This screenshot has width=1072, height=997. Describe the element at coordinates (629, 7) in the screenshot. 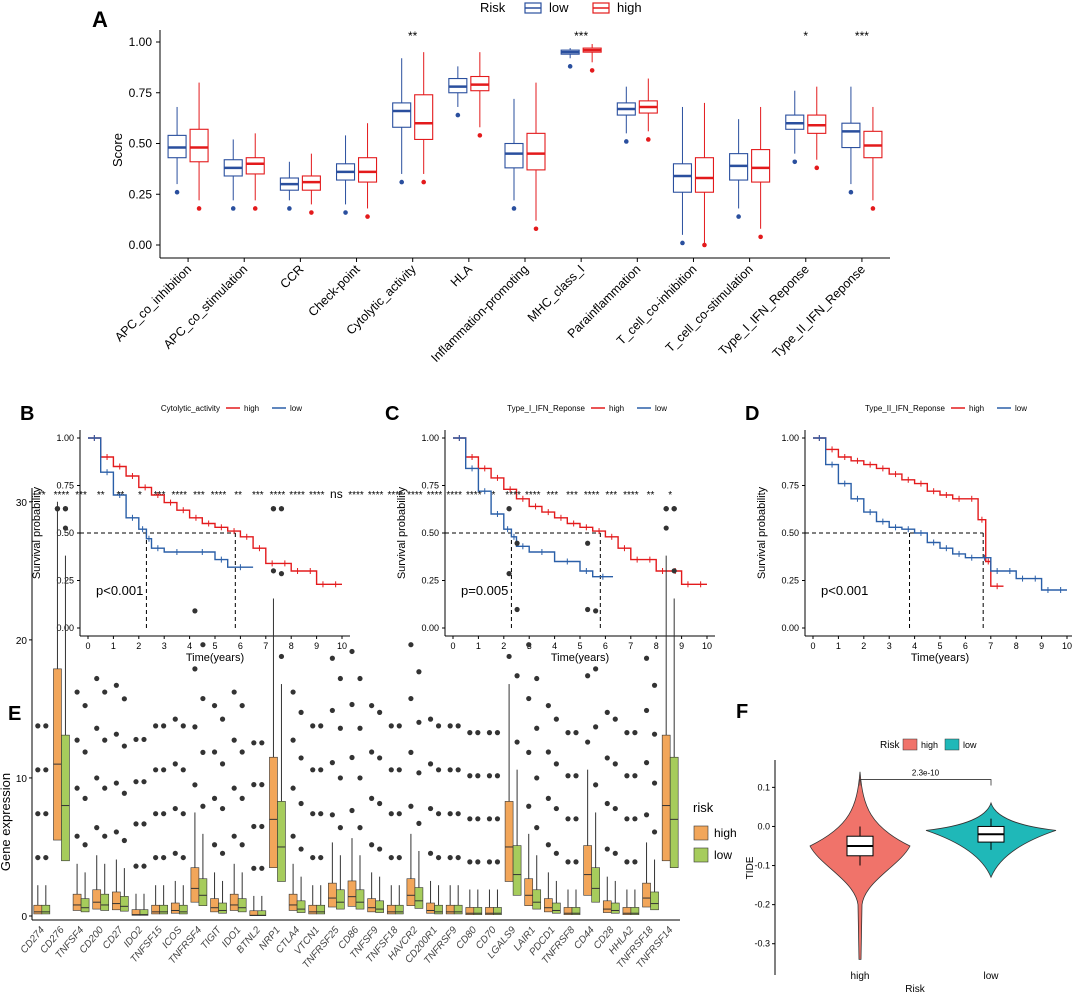

I see `legend-label-high: high` at that location.